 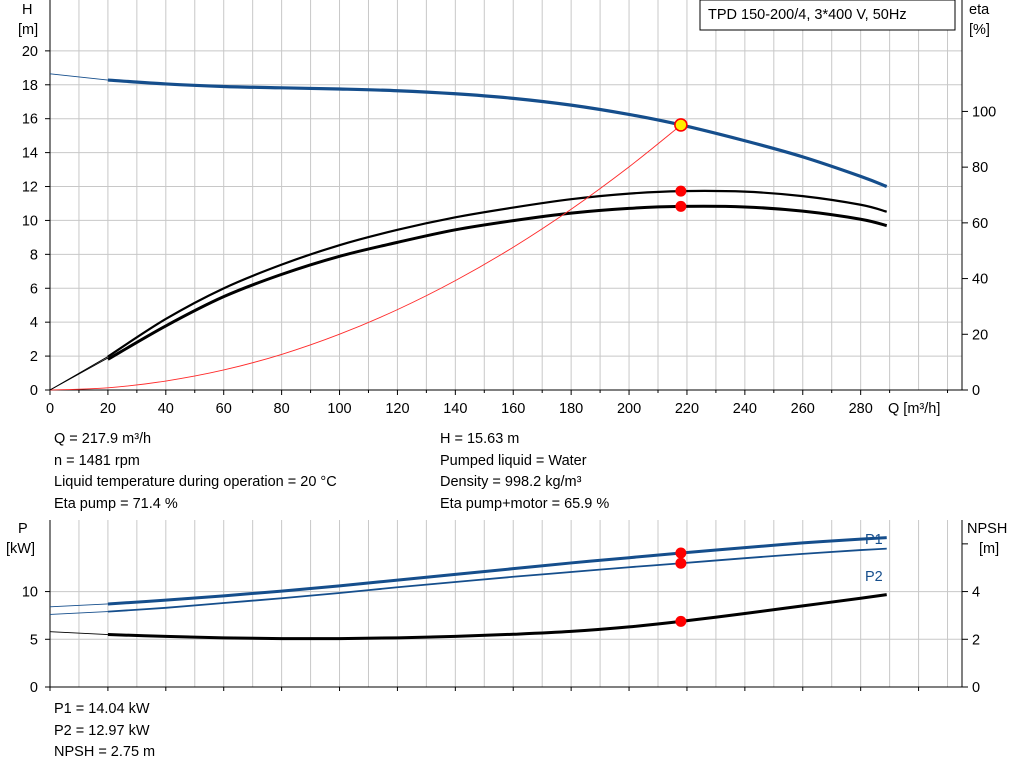 I want to click on y-tick-label-8: 8, so click(x=34, y=255).